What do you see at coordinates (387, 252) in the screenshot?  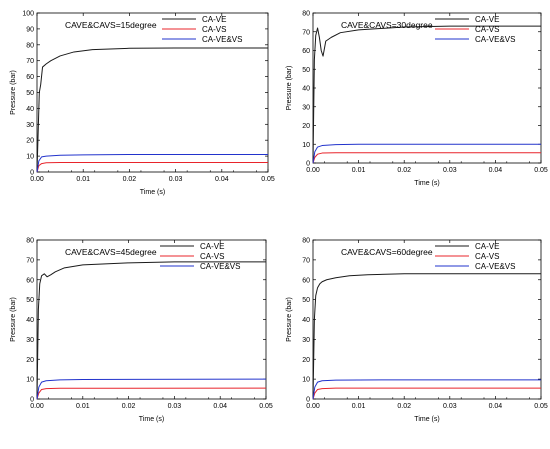 I see `panel-annotation: CAVE&CAVS=60degree` at bounding box center [387, 252].